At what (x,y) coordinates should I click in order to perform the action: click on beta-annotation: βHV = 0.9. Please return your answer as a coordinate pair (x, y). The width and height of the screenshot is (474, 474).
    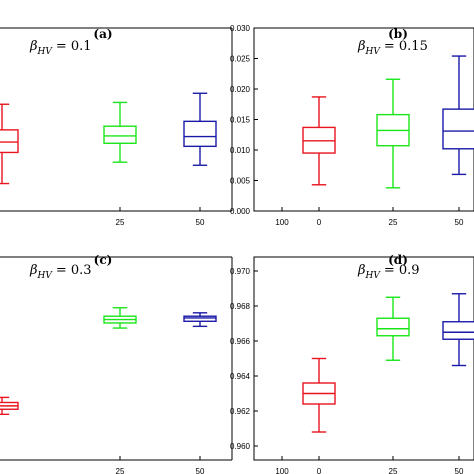
    Looking at the image, I should click on (388, 272).